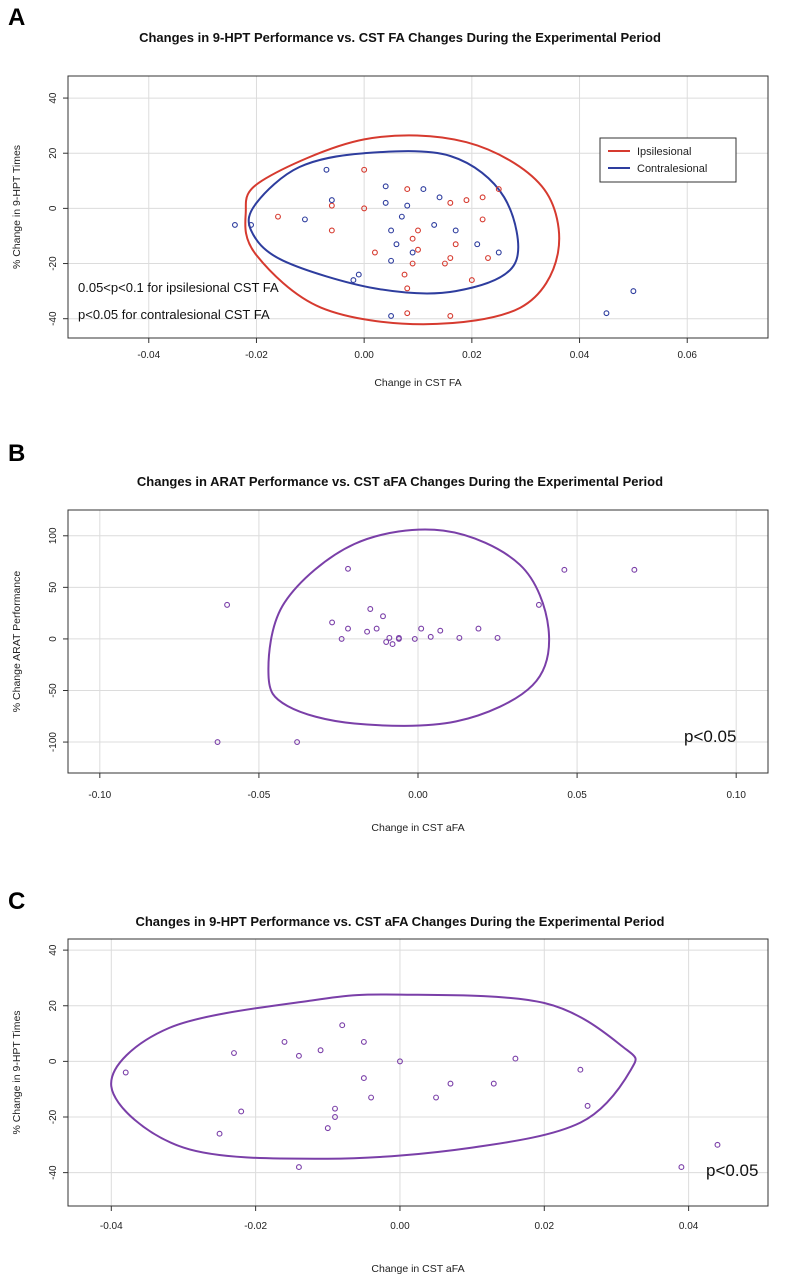  Describe the element at coordinates (53, 639) in the screenshot. I see `chart-b-ytick-label-2: 0` at that location.